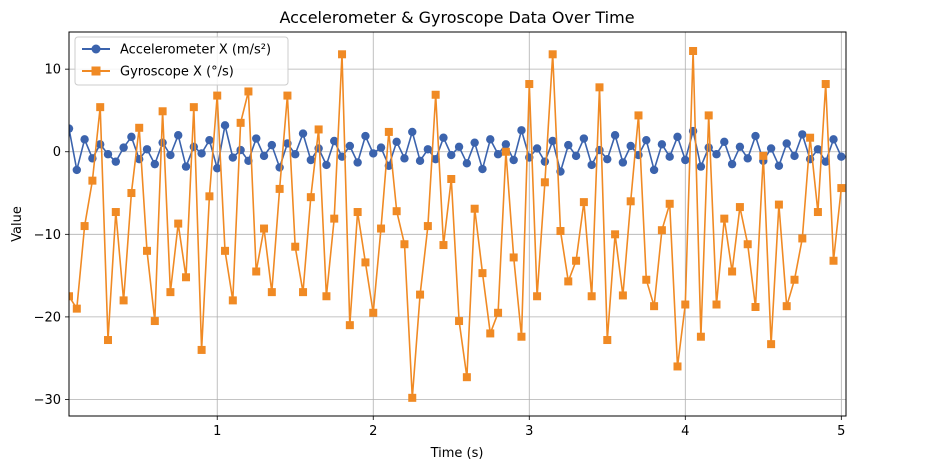 The width and height of the screenshot is (930, 475). I want to click on y-tick-label: −10, so click(47, 235).